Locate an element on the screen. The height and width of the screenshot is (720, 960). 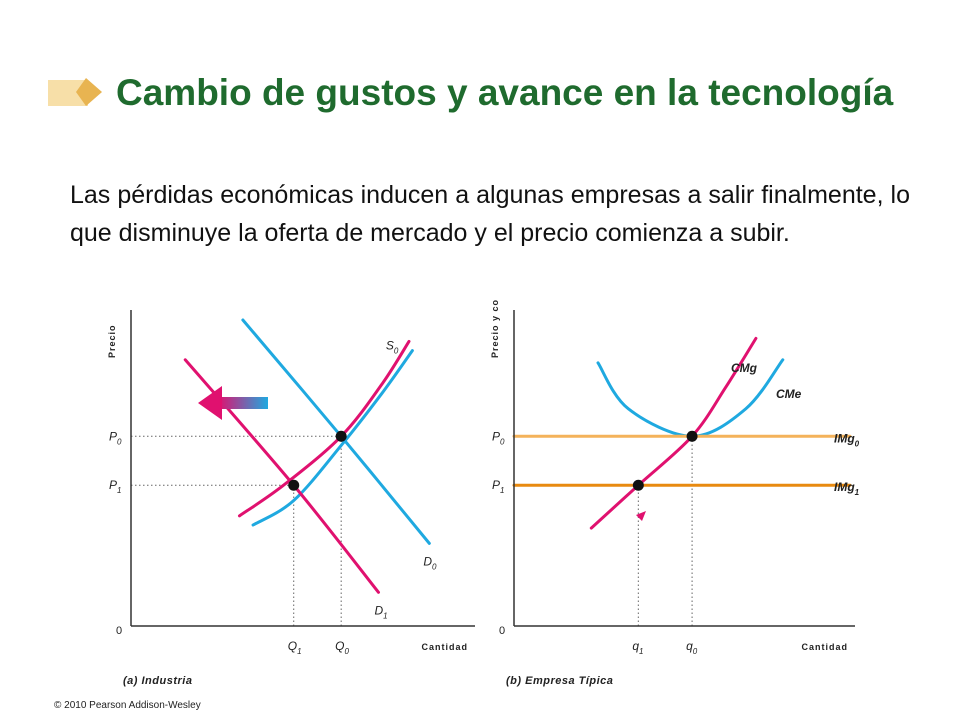
x-tick-label: q0 is located at coordinates (692, 647).